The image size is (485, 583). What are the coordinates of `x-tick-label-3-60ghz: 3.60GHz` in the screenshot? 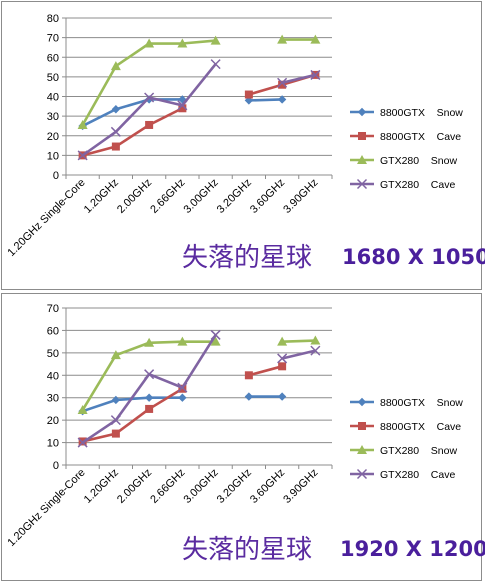 It's located at (267, 196).